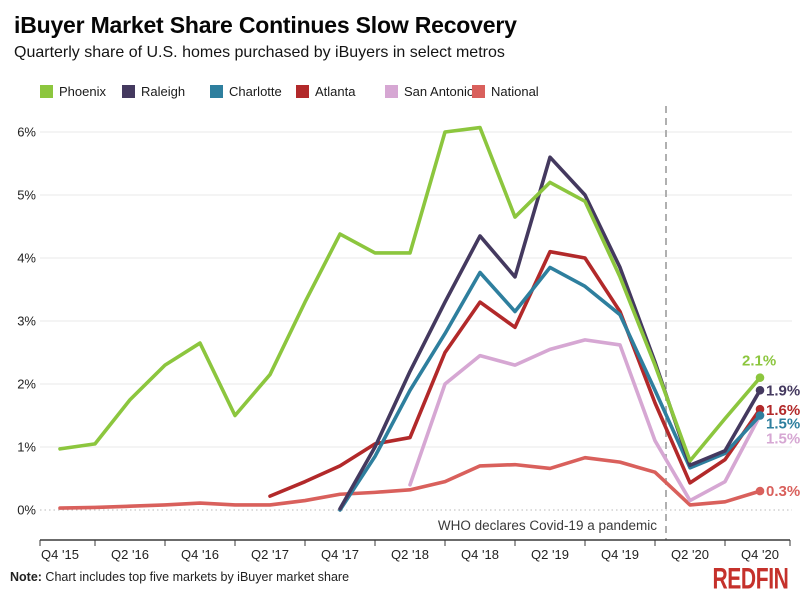  I want to click on x-axis-label-12: Q4 '18, so click(480, 554).